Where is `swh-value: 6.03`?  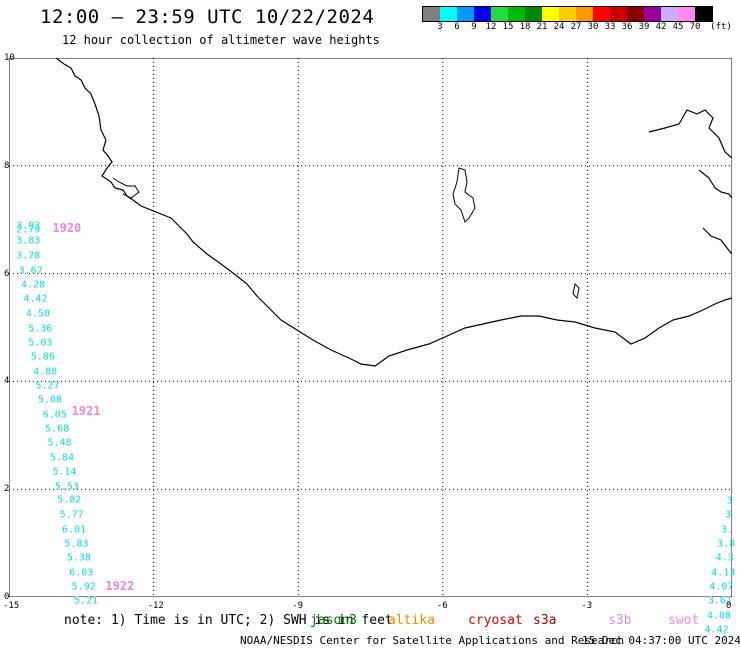
swh-value: 6.03 is located at coordinates (81, 573).